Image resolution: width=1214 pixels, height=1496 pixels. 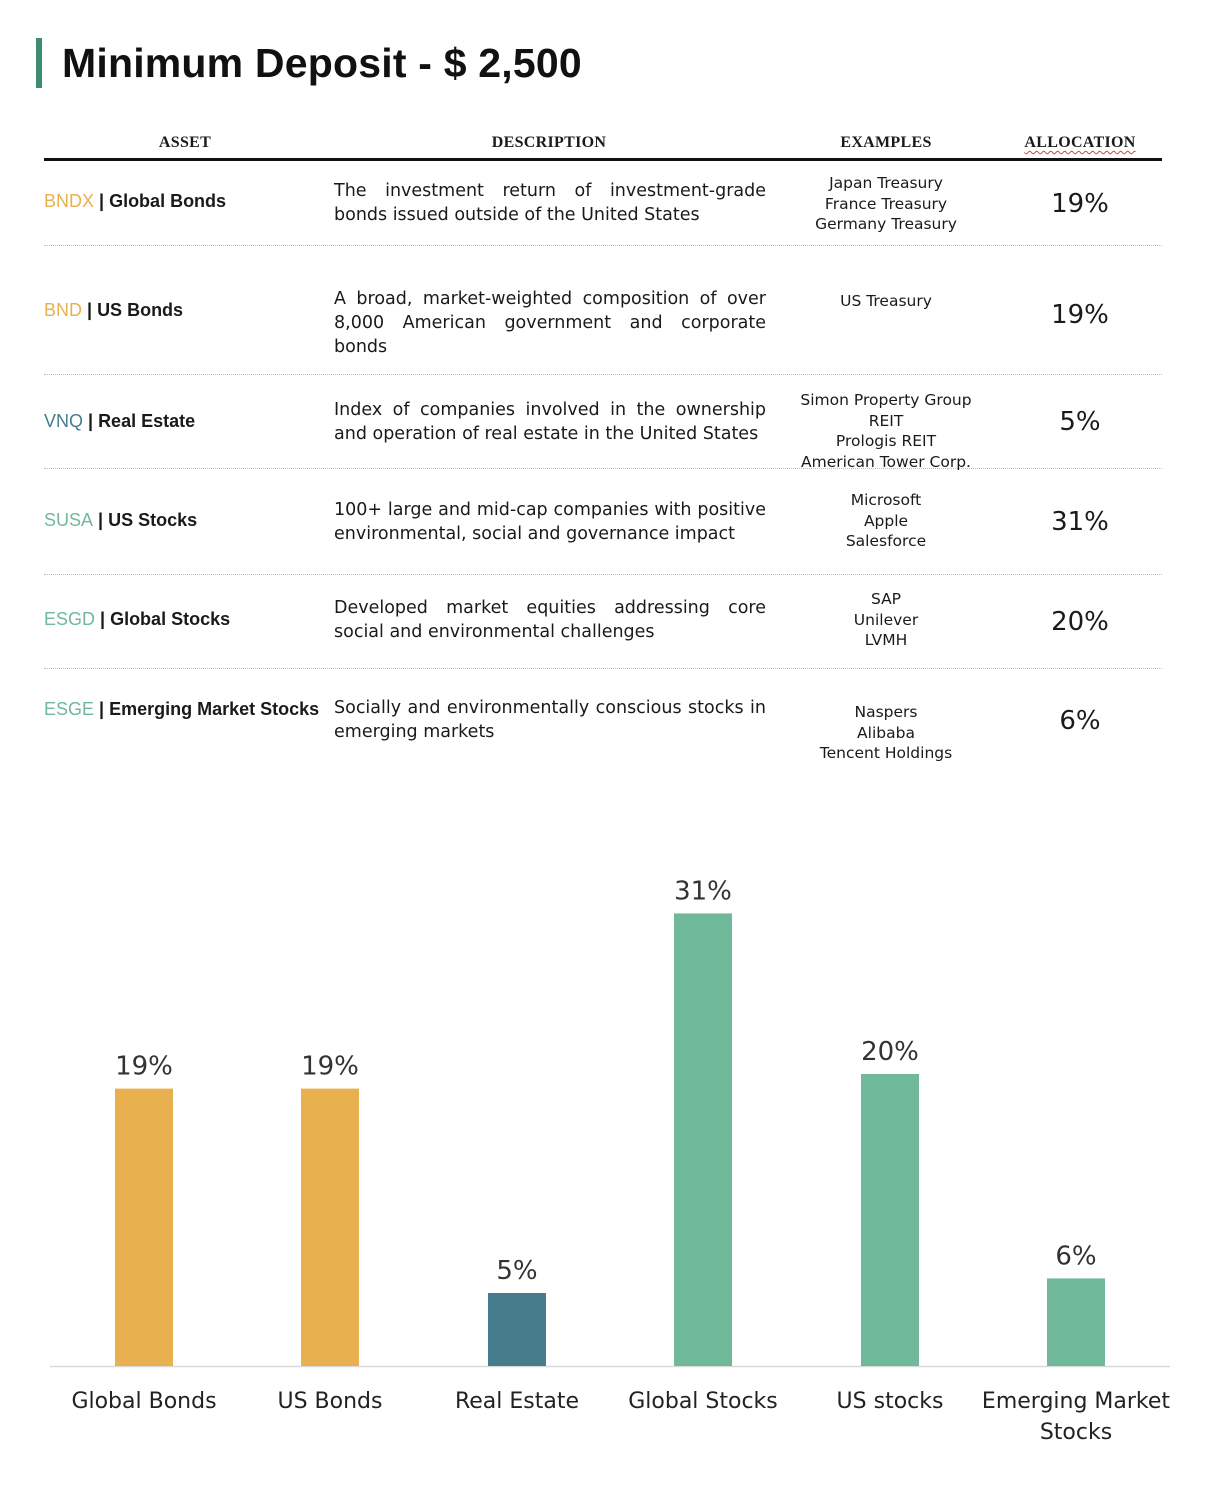 I want to click on asset-cell: BND | US Bonds, so click(x=113, y=310).